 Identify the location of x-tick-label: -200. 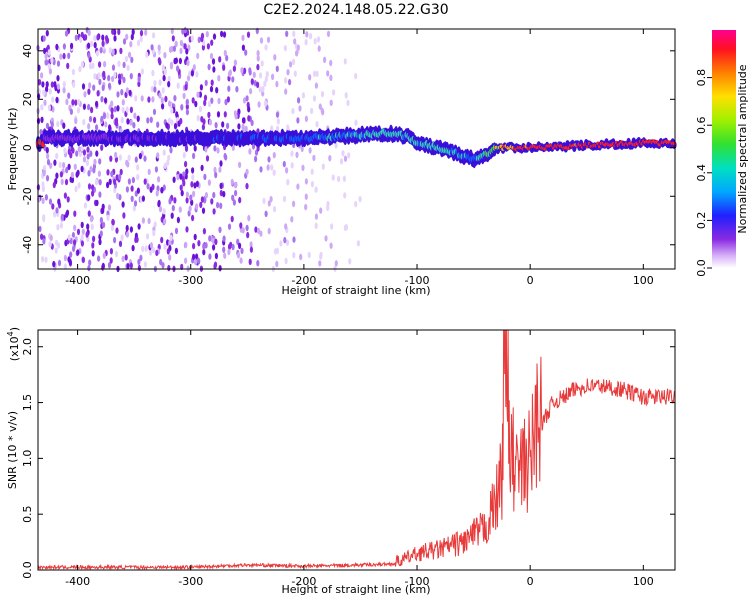
(303, 280).